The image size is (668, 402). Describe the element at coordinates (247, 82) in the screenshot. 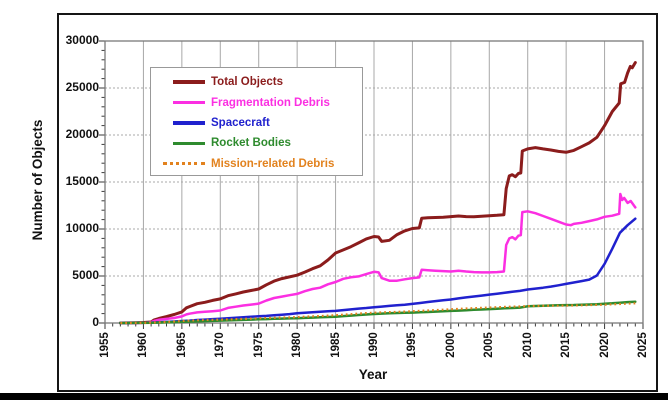

I see `legend-label-total-objects: Total Objects` at that location.